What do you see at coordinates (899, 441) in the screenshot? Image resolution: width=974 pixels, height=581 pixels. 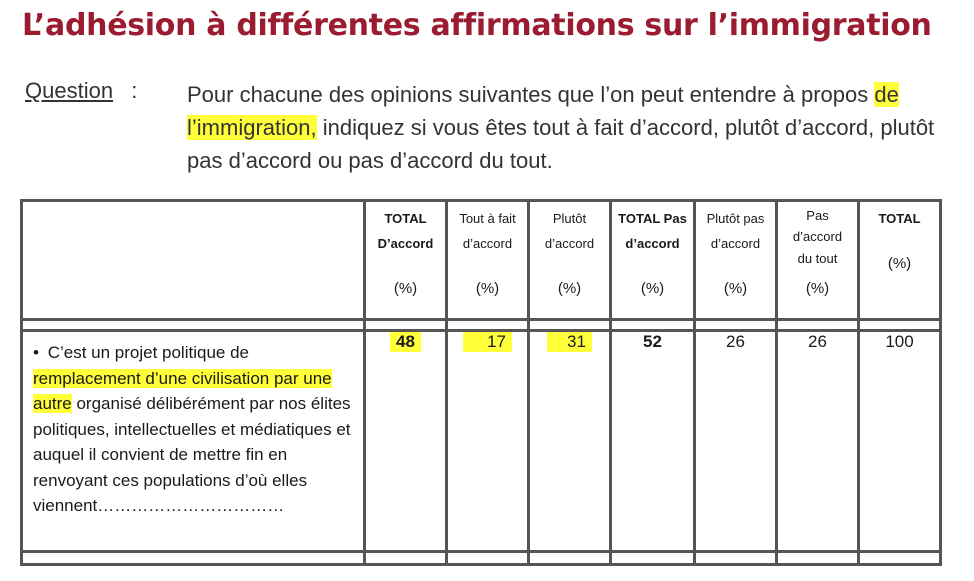 I see `value-total: 100` at bounding box center [899, 441].